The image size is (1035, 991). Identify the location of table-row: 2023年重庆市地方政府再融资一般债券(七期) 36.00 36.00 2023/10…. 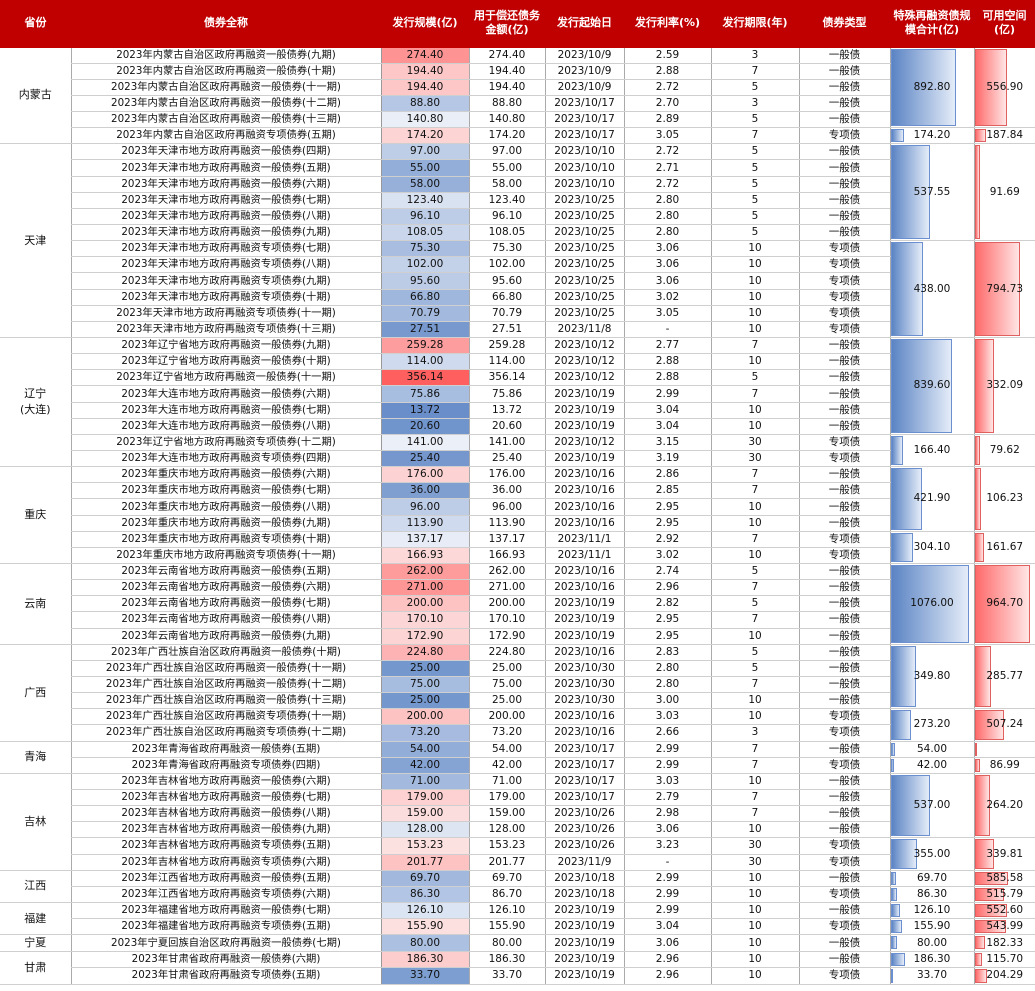
(517, 491).